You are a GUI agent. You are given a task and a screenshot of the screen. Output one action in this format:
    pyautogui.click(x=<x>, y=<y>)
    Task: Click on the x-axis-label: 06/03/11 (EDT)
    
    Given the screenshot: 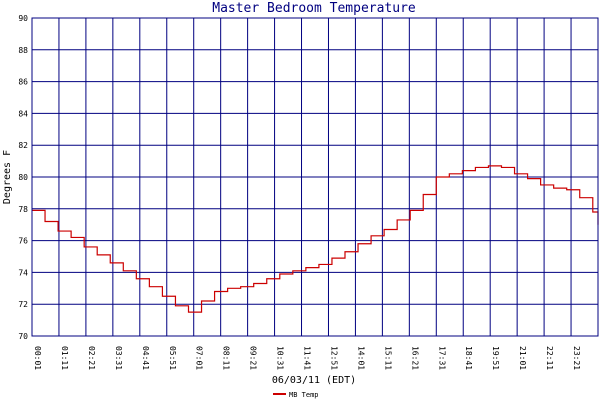 What is the action you would take?
    pyautogui.click(x=314, y=380)
    